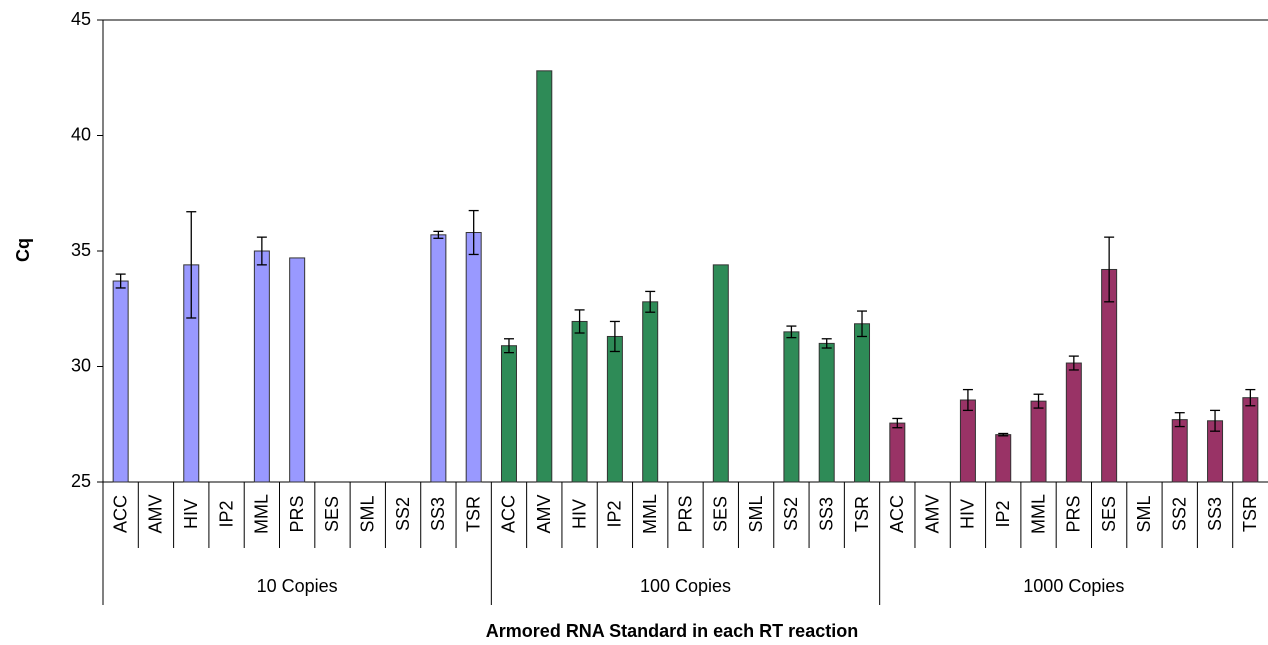 The width and height of the screenshot is (1268, 645). I want to click on y-axis-title: Cq, so click(23, 250).